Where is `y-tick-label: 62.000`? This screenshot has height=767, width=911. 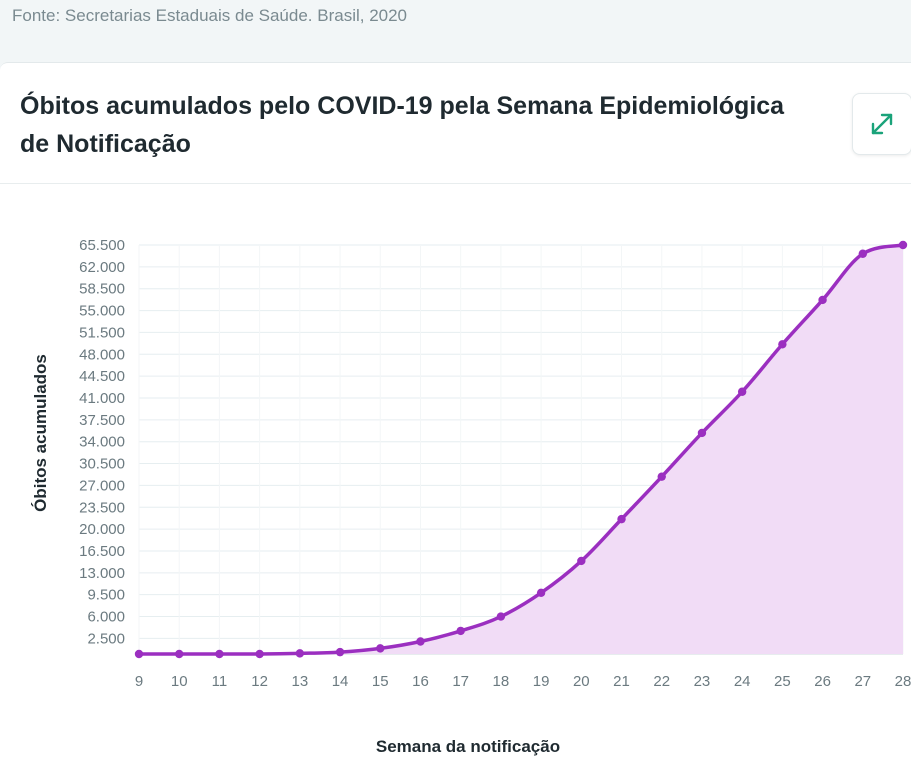 y-tick-label: 62.000 is located at coordinates (102, 267).